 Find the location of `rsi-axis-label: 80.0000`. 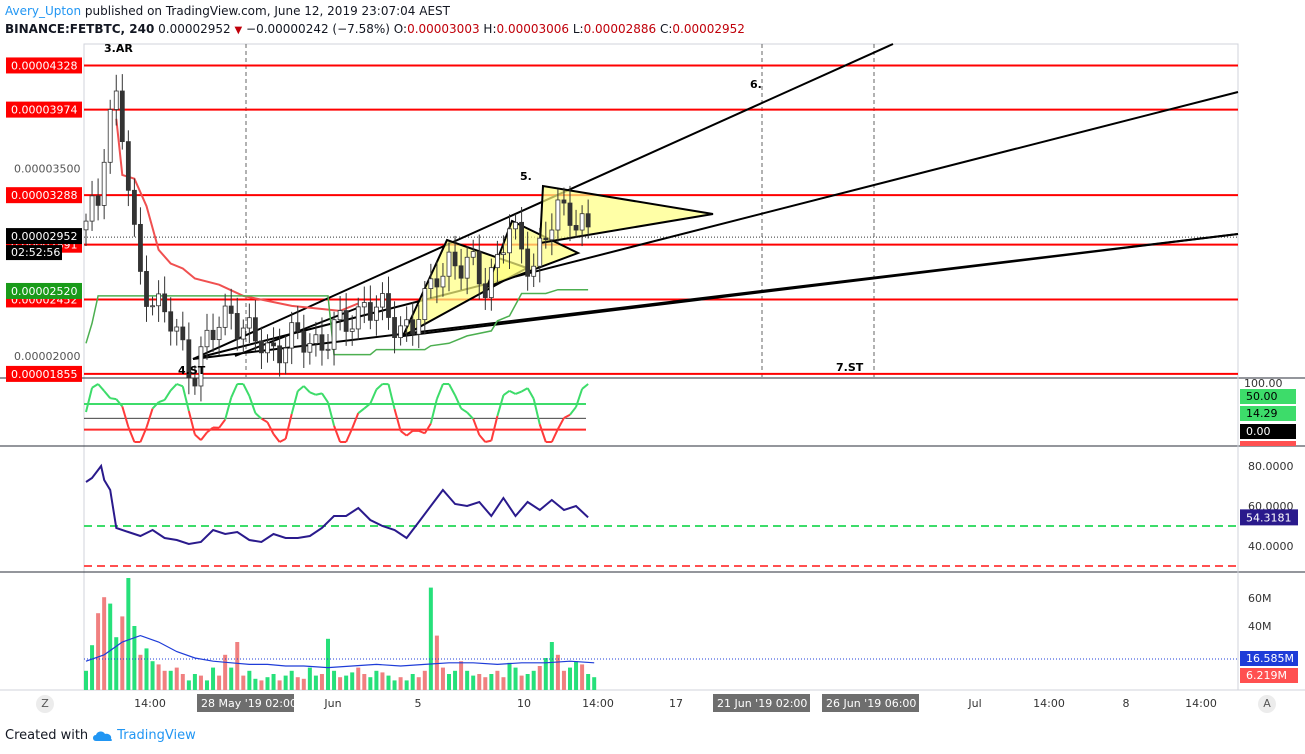

rsi-axis-label: 80.0000 is located at coordinates (1271, 466).